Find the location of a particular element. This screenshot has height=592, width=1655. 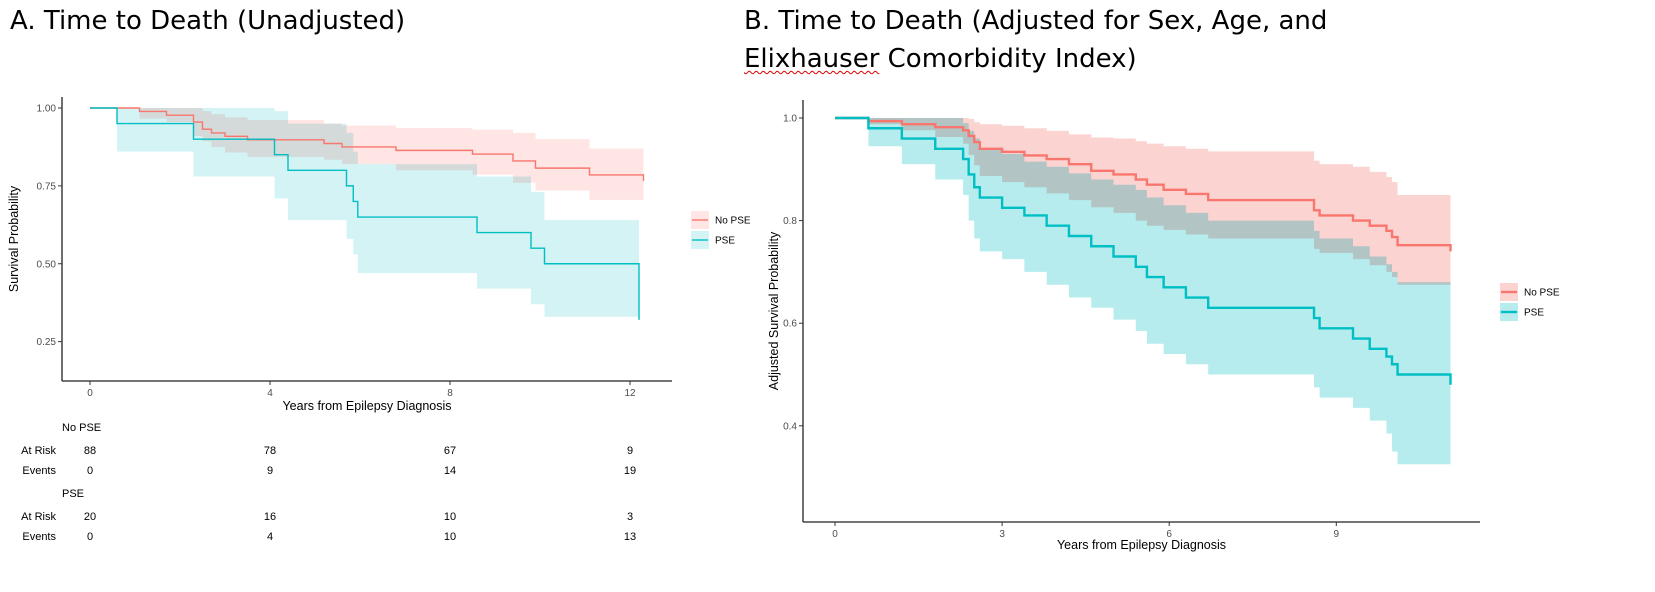

panel-b-title-suffix: Comorbidity Index) is located at coordinates (1008, 59).